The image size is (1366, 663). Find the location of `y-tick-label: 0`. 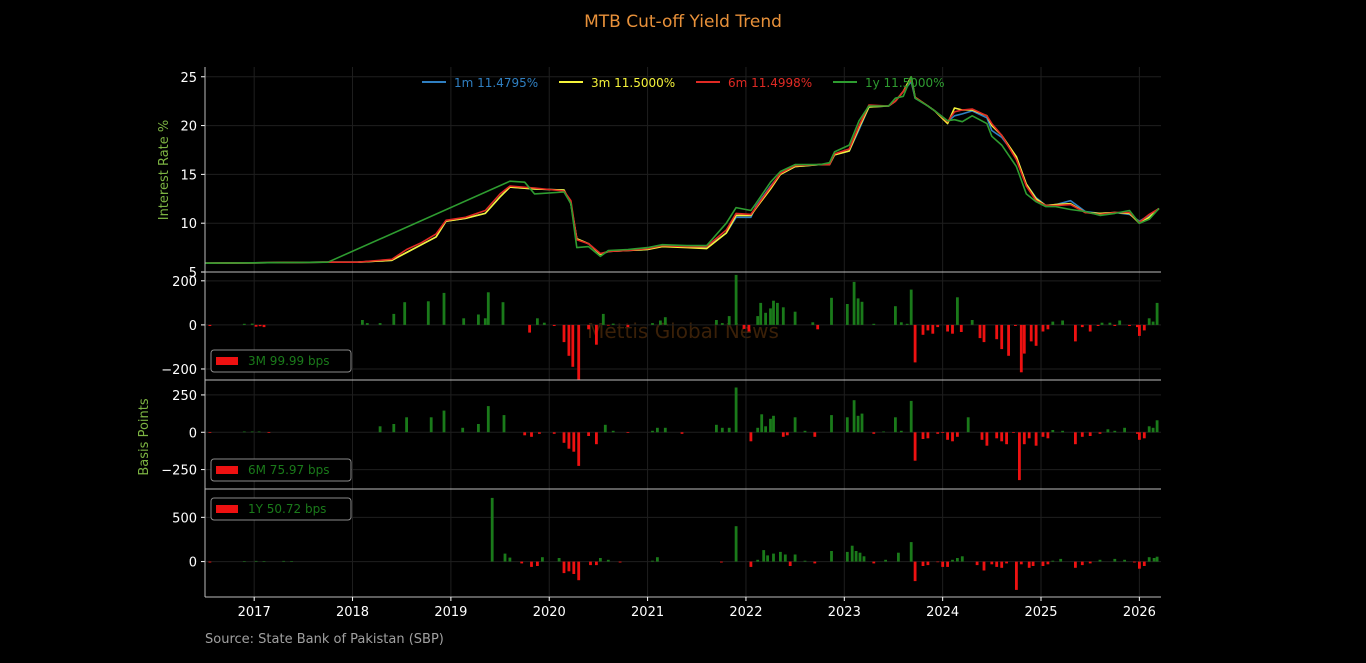

y-tick-label: 0 is located at coordinates (193, 326).